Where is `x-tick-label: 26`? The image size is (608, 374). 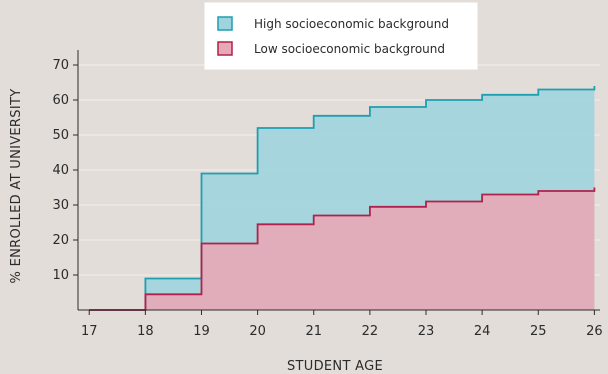 x-tick-label: 26 is located at coordinates (594, 331).